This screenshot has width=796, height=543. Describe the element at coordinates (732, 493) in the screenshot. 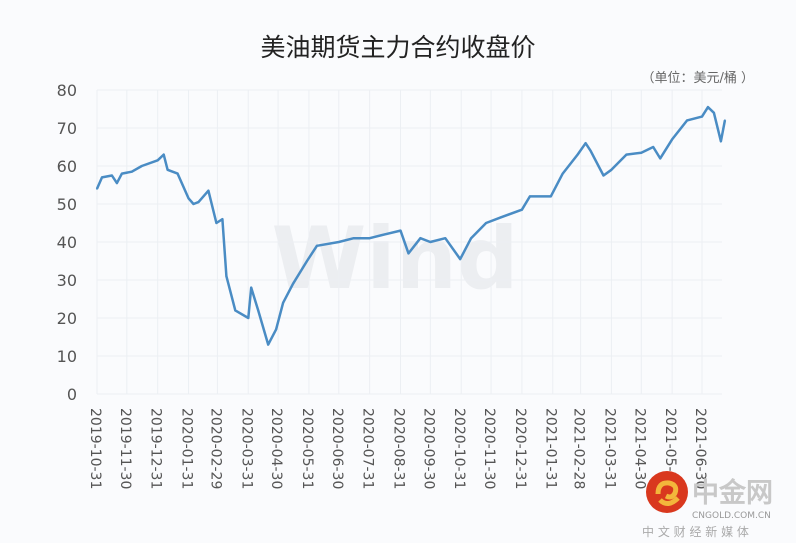

I see `logo-name: 中金网` at that location.